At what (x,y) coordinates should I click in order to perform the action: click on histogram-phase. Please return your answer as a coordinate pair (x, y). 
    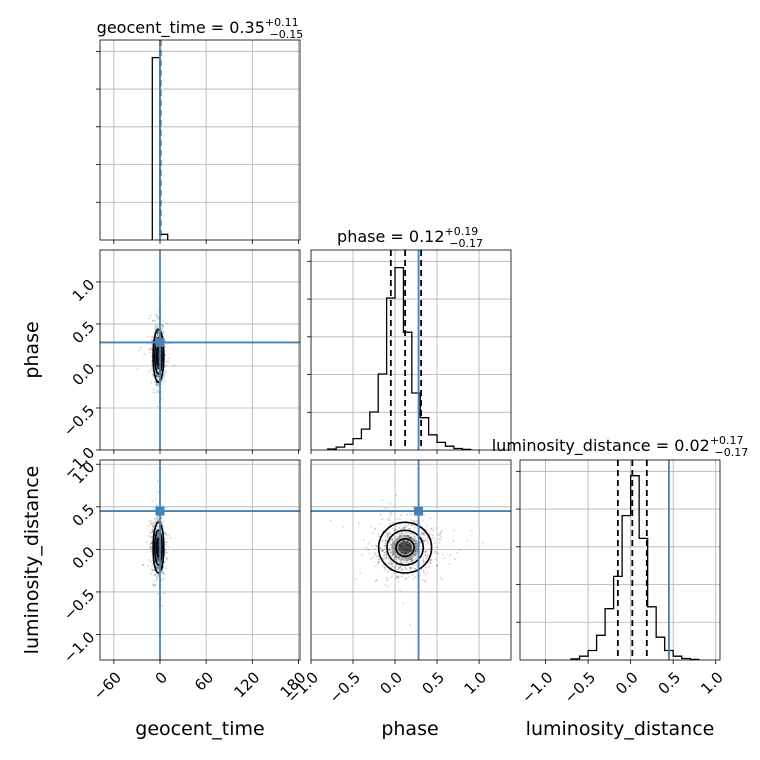
    Looking at the image, I should click on (399, 358).